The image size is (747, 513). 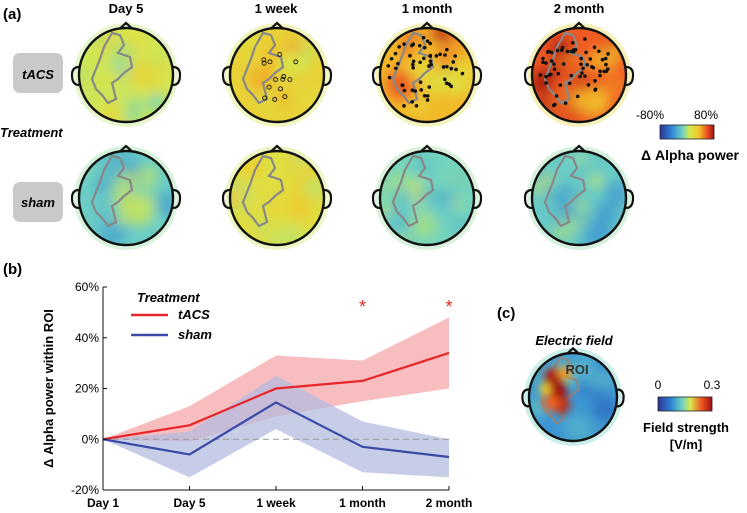 I want to click on alpha-colorbar-min: -80%, so click(x=650, y=115).